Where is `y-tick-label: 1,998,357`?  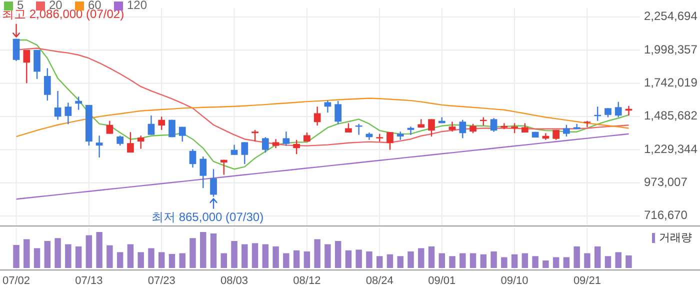
y-tick-label: 1,998,357 is located at coordinates (671, 49).